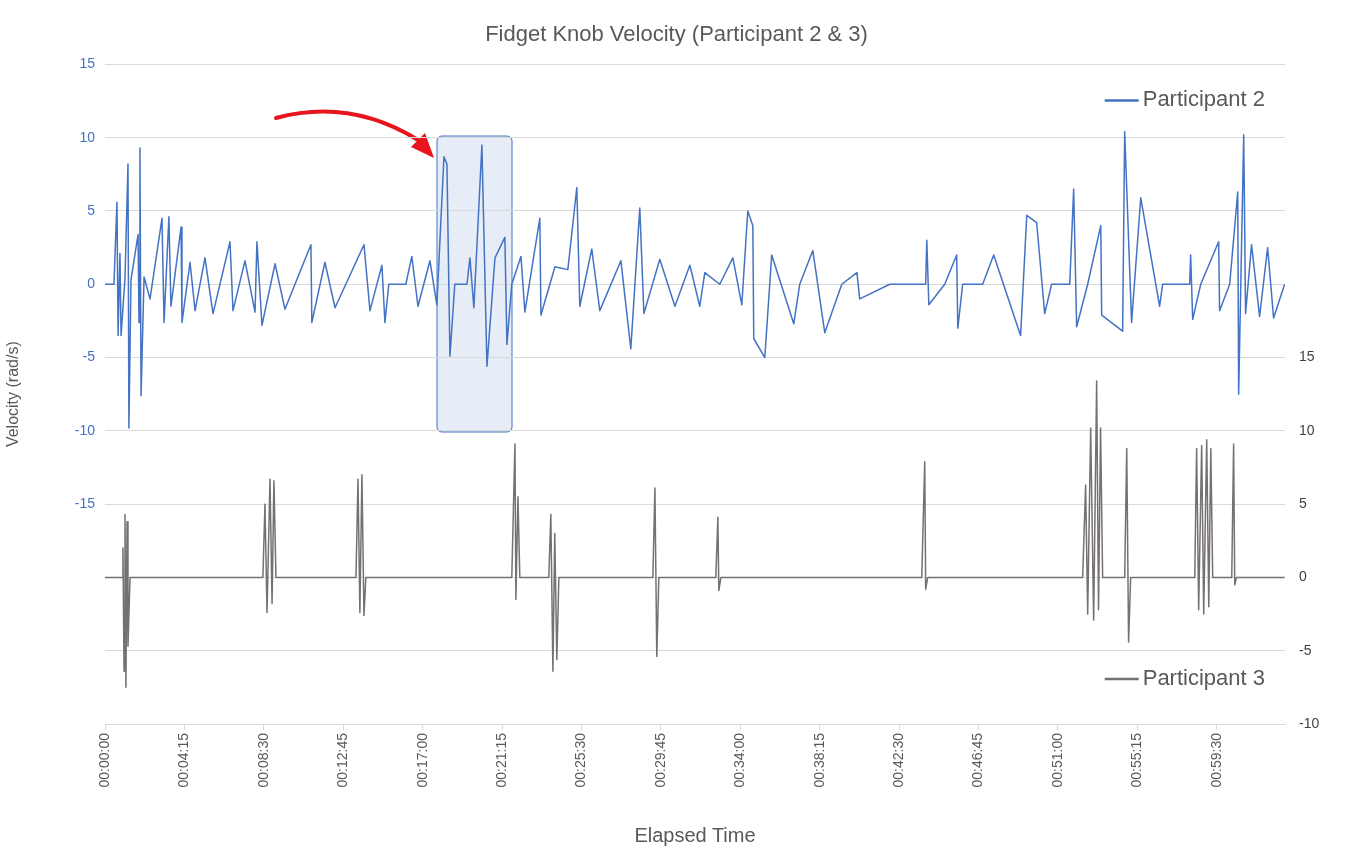  Describe the element at coordinates (85, 502) in the screenshot. I see `y-tick-label: -15` at that location.